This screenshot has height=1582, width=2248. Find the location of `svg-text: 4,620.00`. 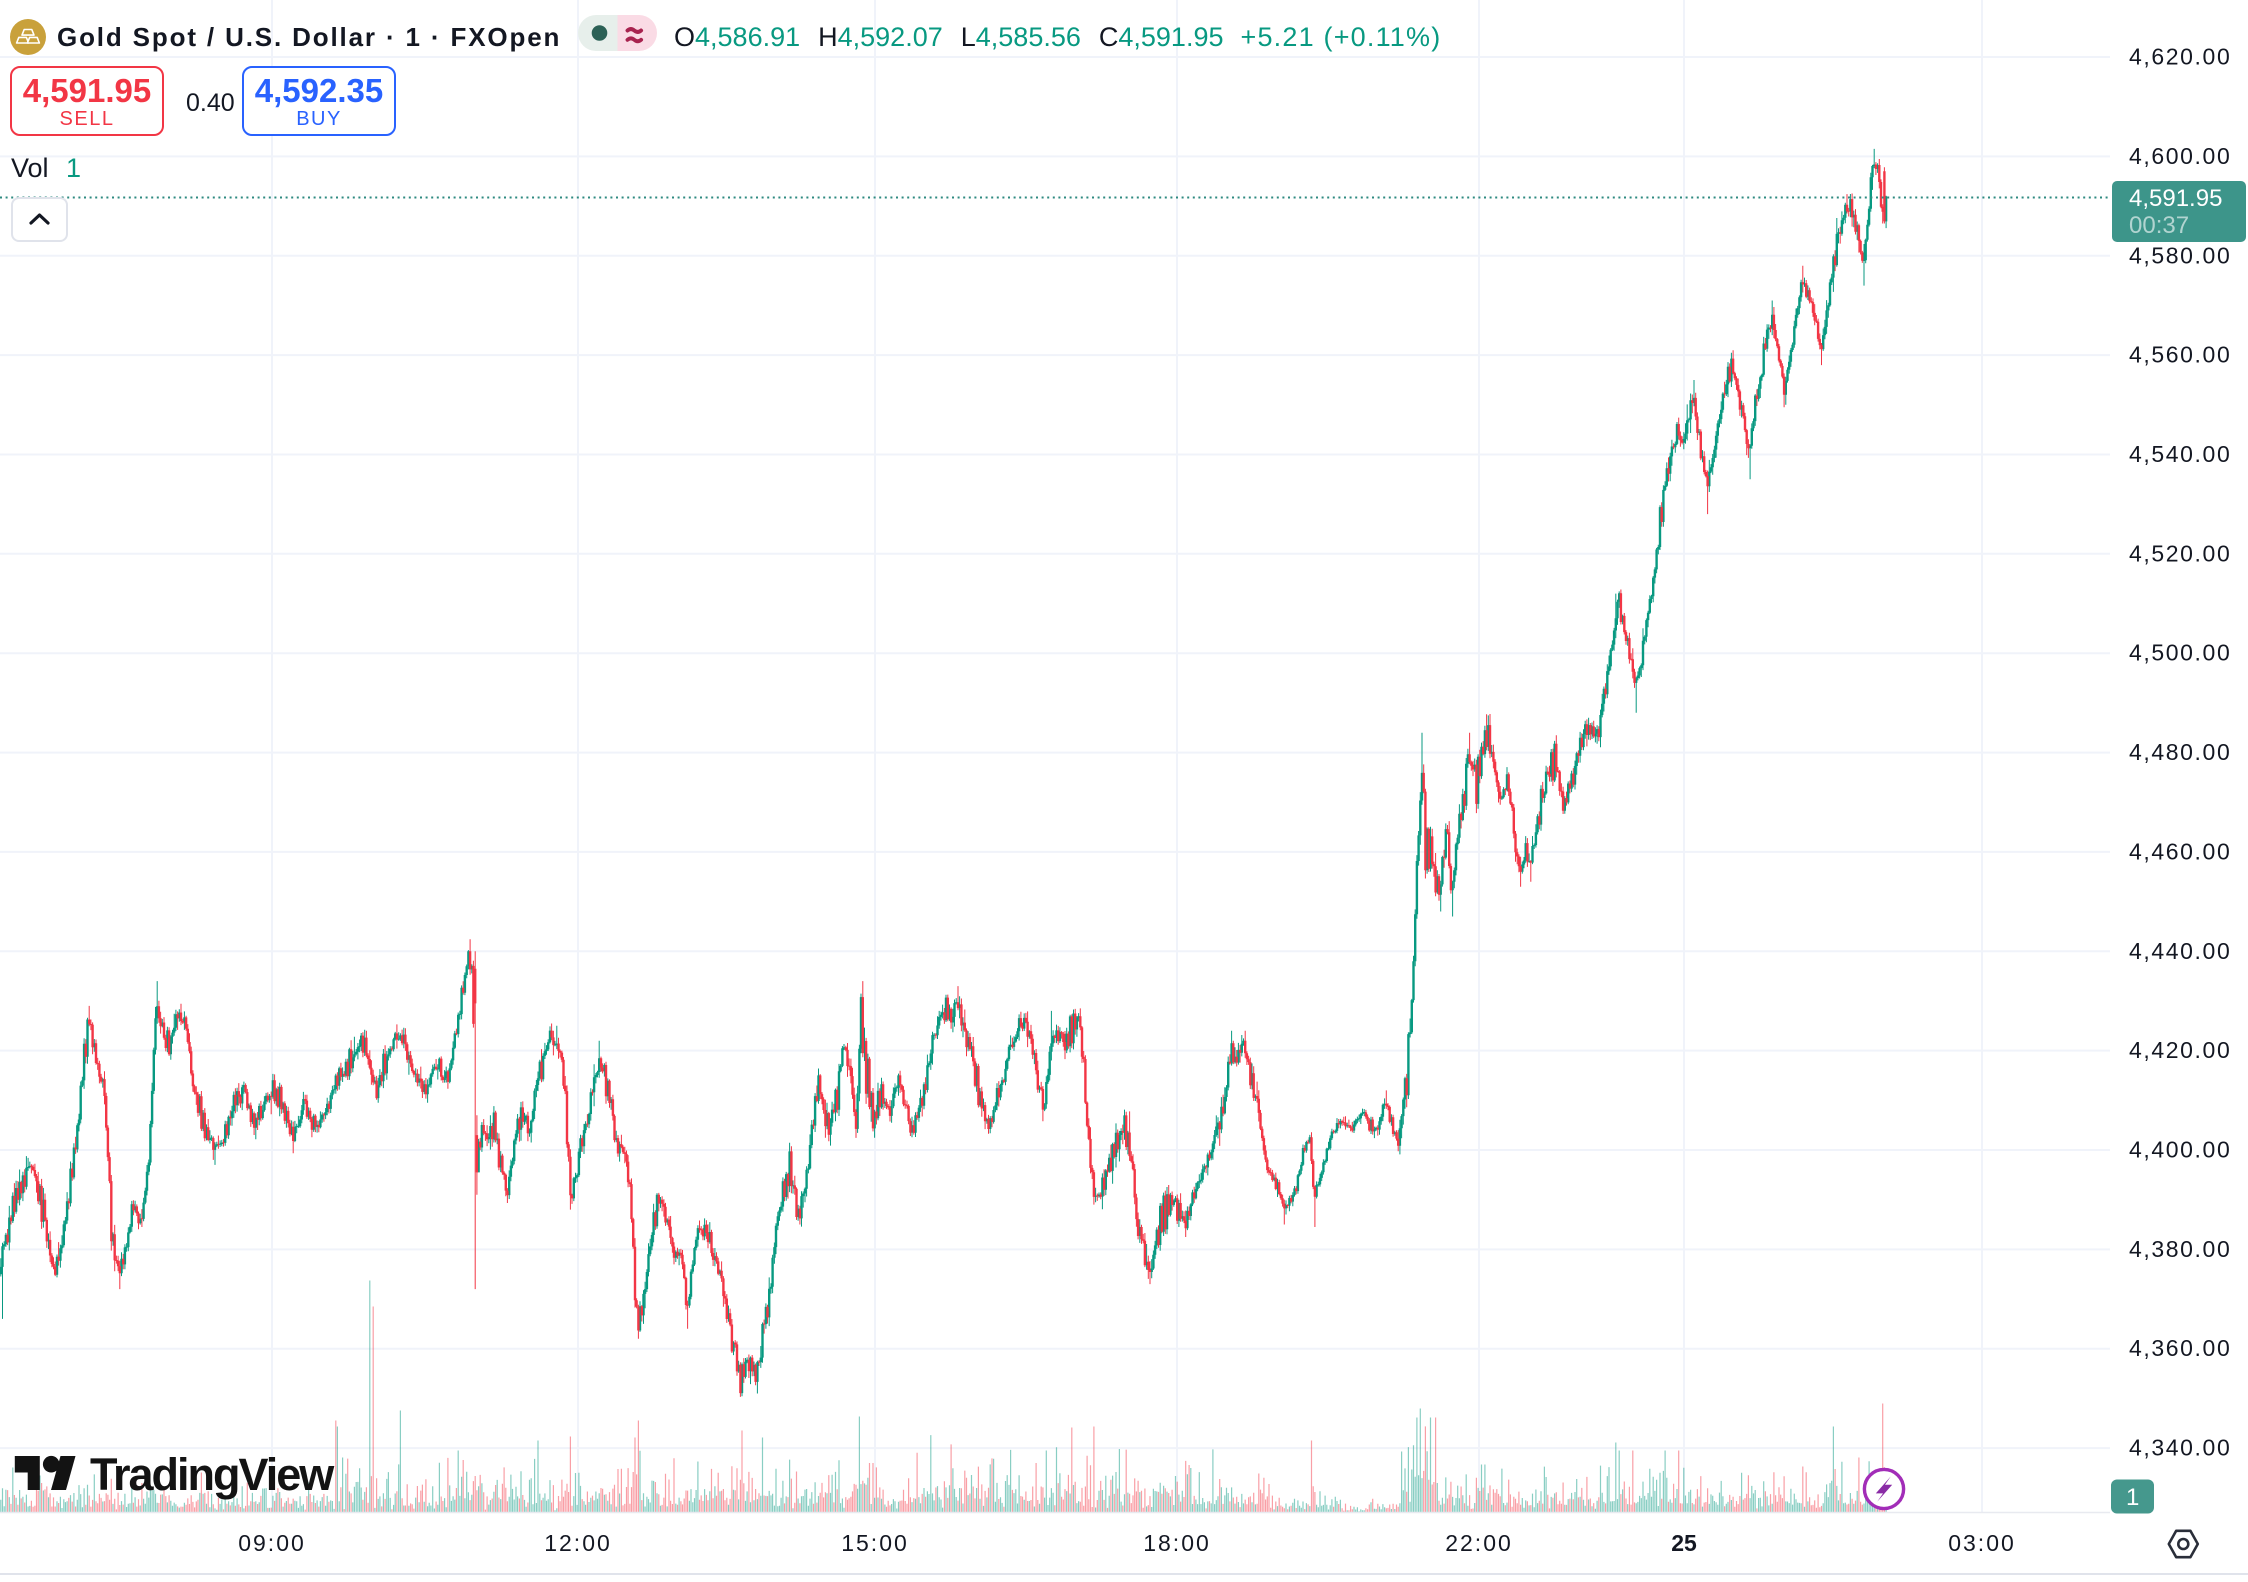

svg-text: 4,620.00 is located at coordinates (2180, 57).